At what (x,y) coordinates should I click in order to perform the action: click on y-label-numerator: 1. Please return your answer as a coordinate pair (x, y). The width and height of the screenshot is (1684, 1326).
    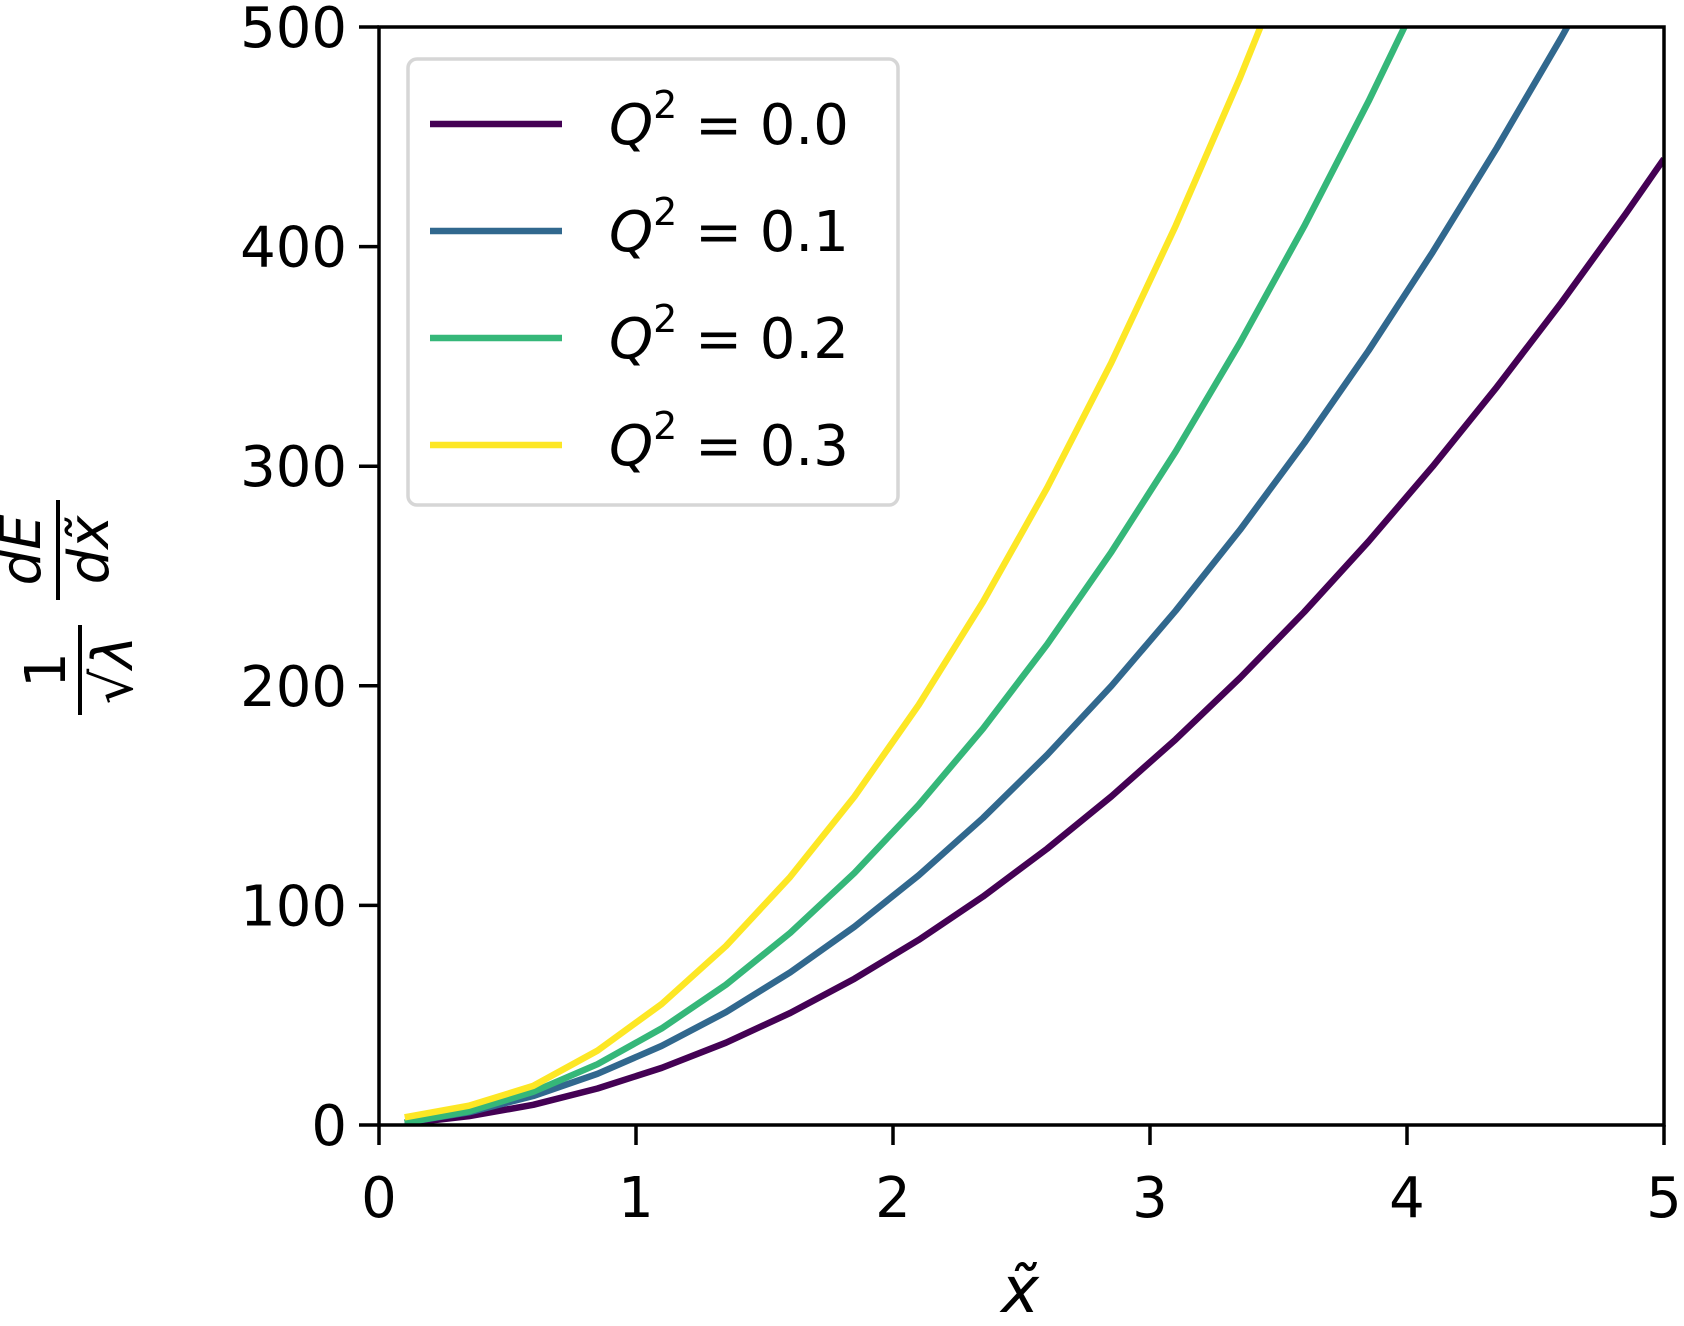
    Looking at the image, I should click on (46, 670).